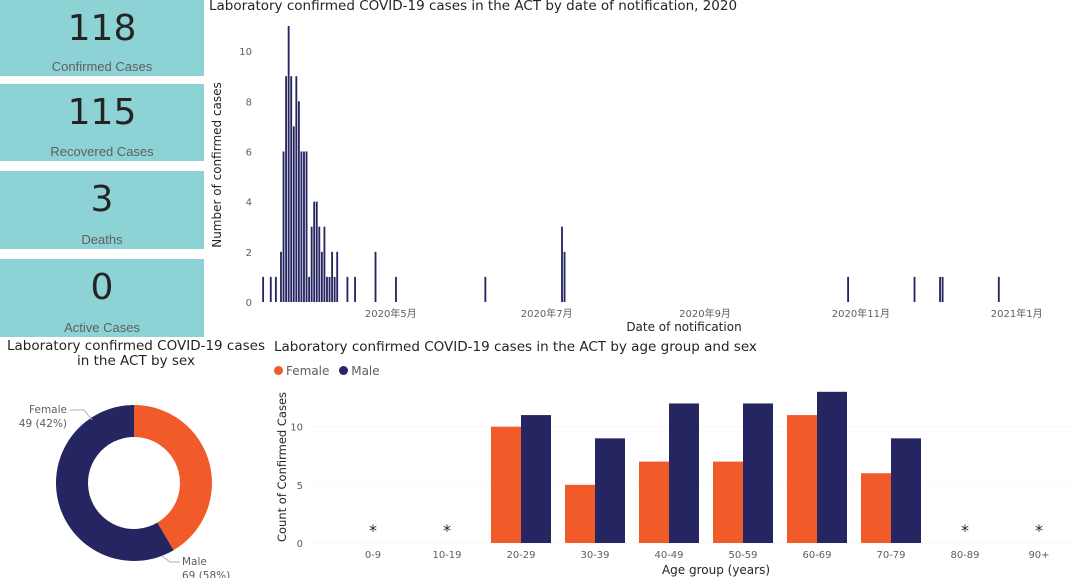 Image resolution: width=1080 pixels, height=578 pixels. I want to click on age-x-tick-label: 10-19, so click(446, 555).